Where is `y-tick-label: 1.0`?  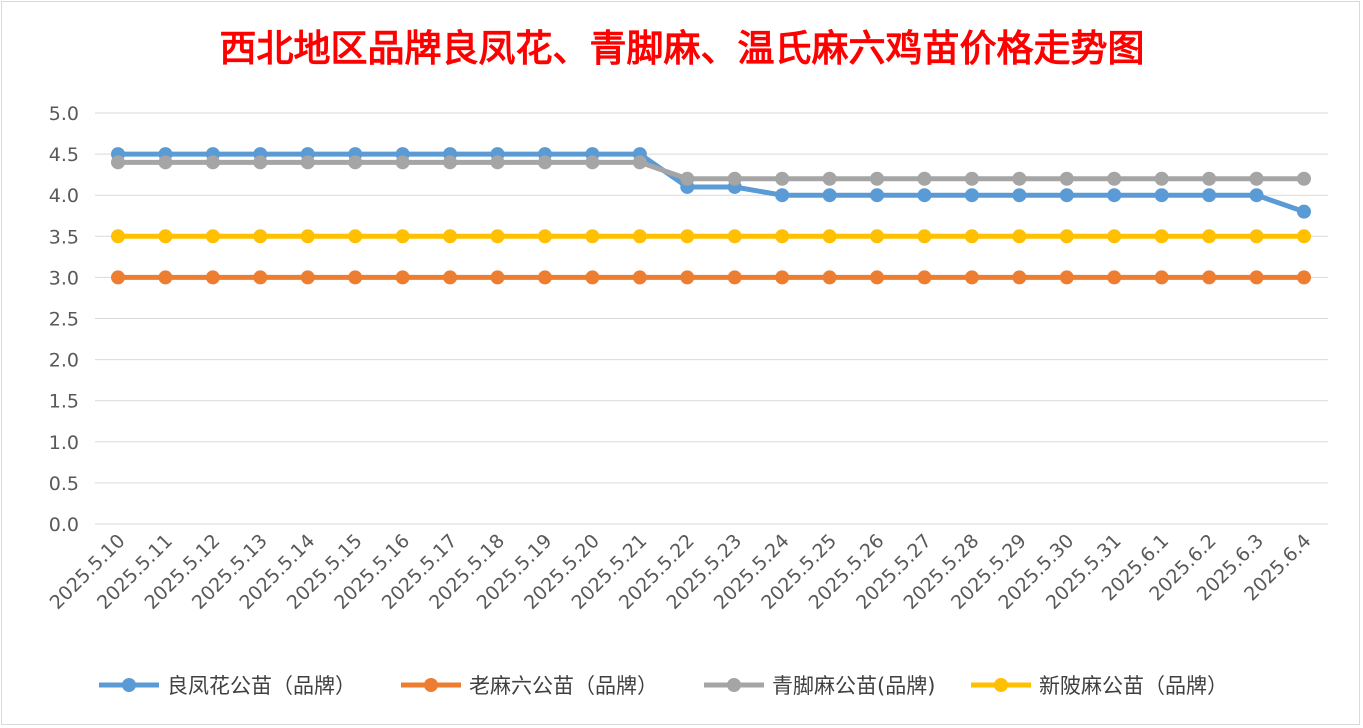
y-tick-label: 1.0 is located at coordinates (64, 443).